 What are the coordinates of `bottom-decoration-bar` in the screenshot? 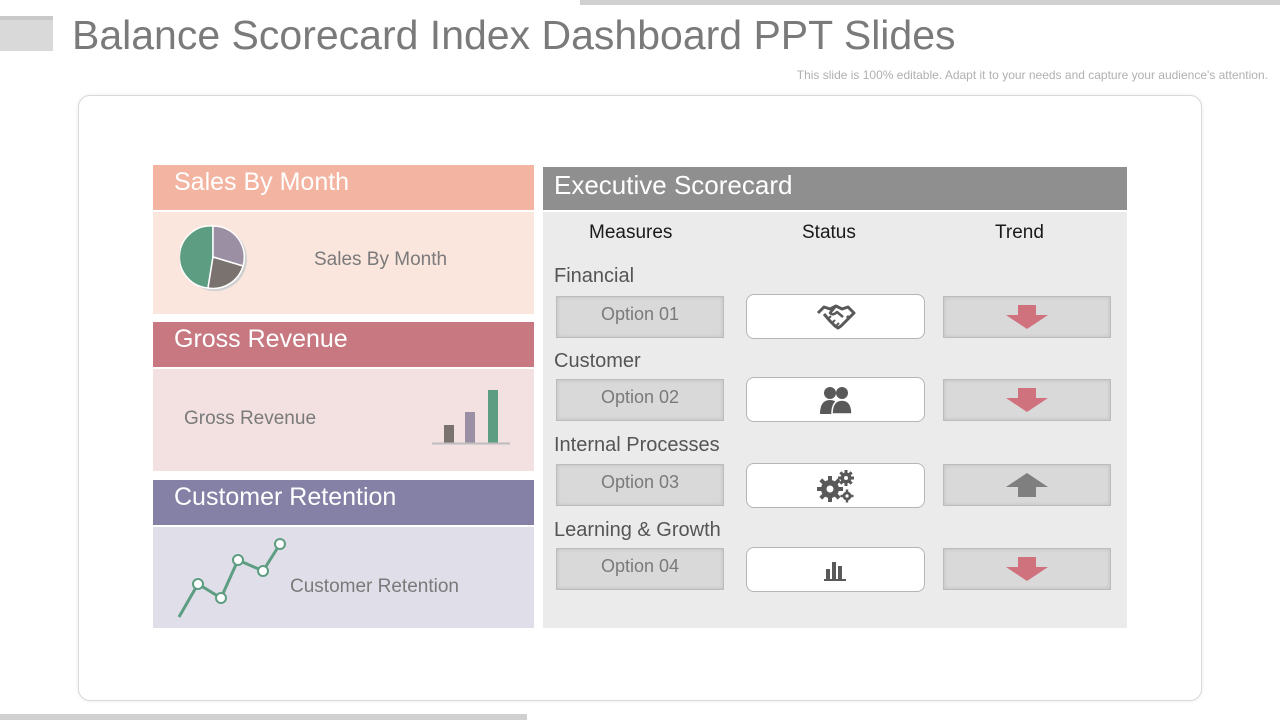 It's located at (263, 717).